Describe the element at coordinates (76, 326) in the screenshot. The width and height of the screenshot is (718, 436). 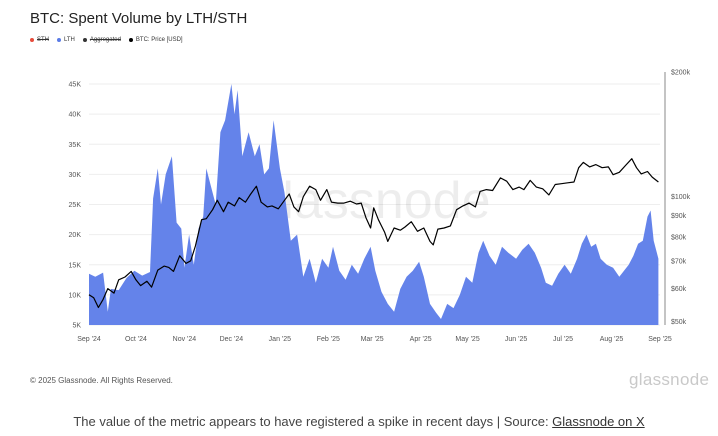
I see `y-left-tick-5K: 5K` at that location.